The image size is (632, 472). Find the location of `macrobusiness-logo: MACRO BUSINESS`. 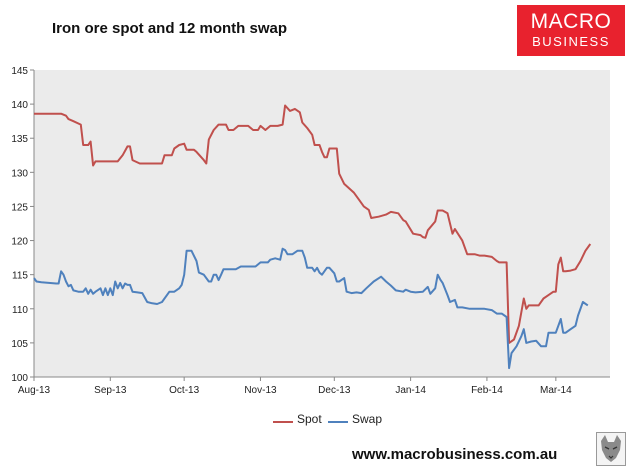

macrobusiness-logo: MACRO BUSINESS is located at coordinates (571, 30).